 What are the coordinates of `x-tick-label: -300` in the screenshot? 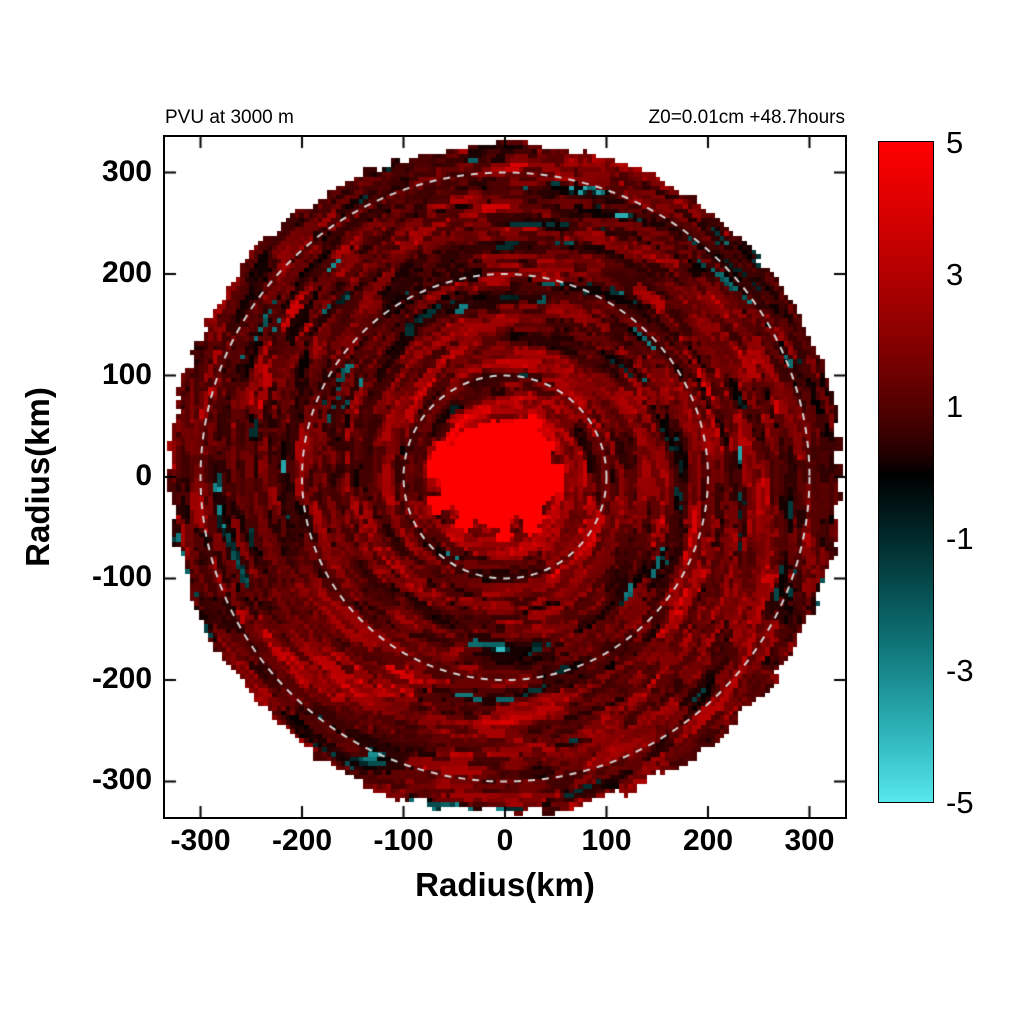 It's located at (200, 840).